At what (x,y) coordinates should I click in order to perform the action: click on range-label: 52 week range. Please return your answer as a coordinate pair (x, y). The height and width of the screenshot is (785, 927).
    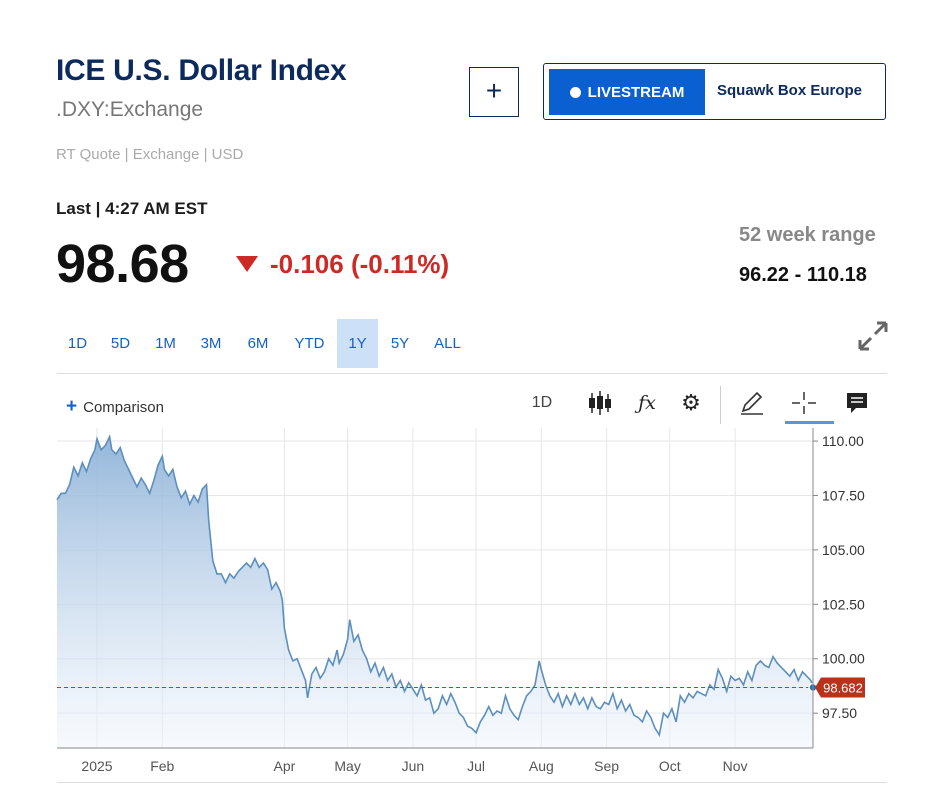
    Looking at the image, I should click on (807, 235).